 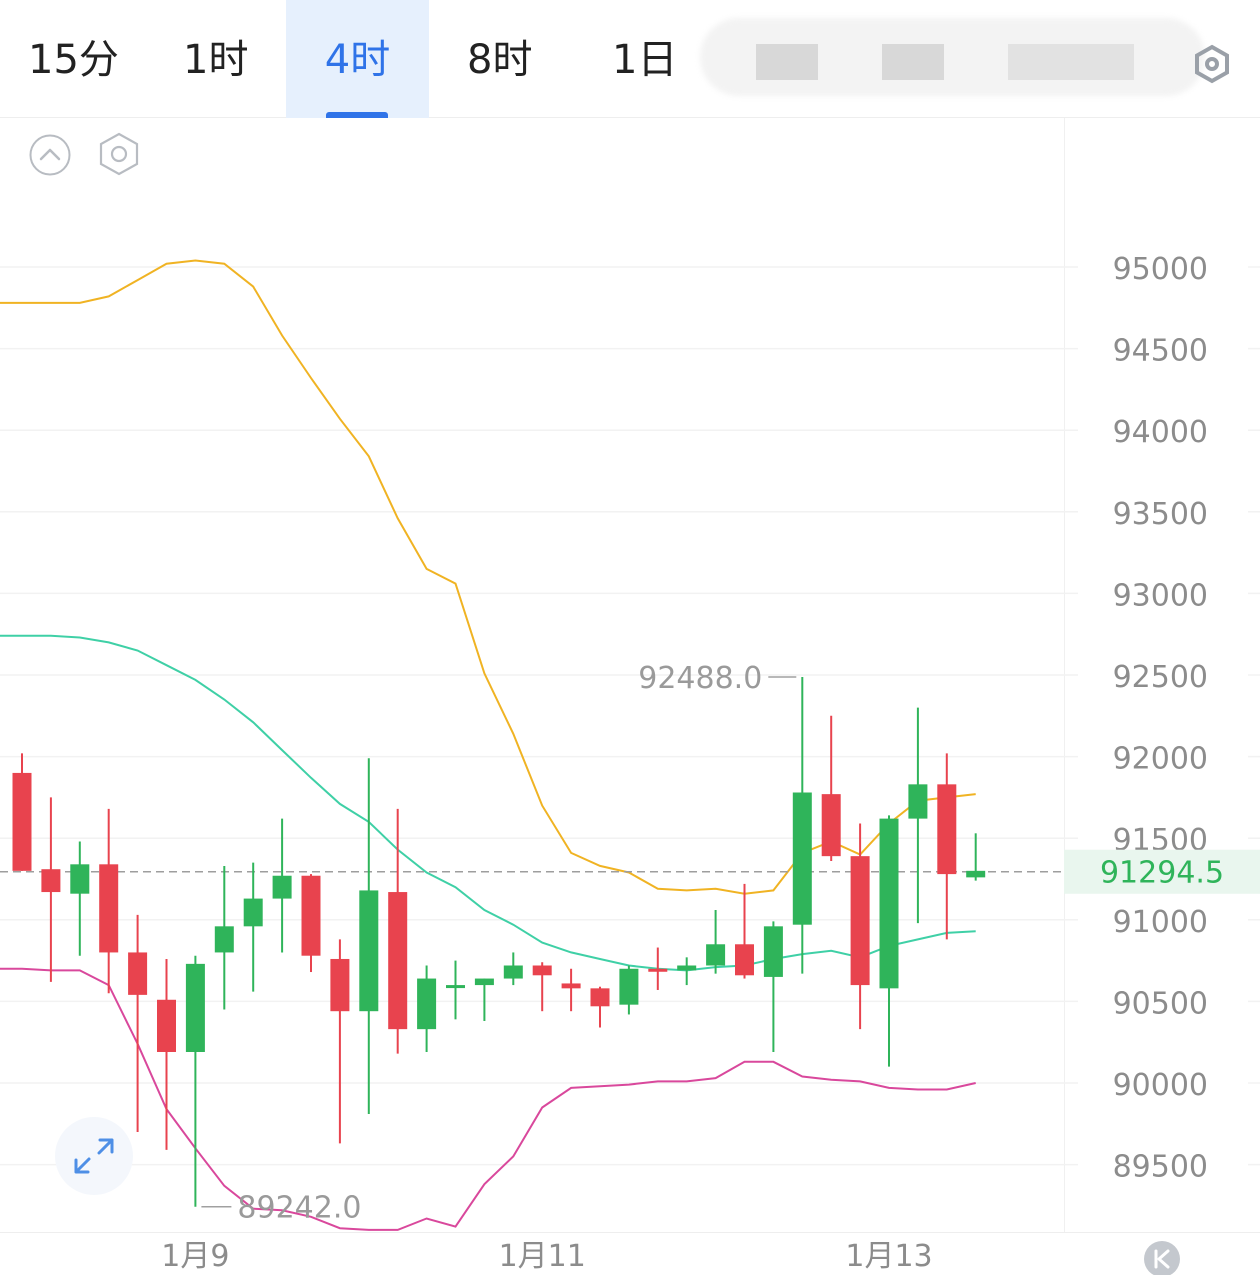 What do you see at coordinates (195, 1256) in the screenshot?
I see `x-tick-label: 1月9` at bounding box center [195, 1256].